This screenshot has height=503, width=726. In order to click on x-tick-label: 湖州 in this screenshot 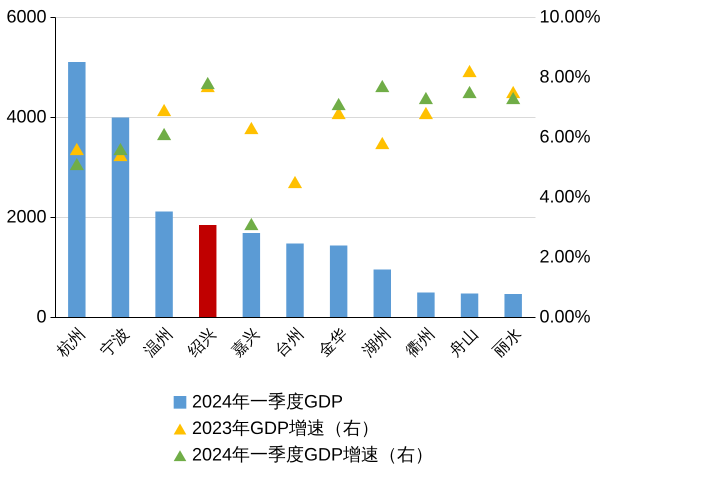, I will do `click(376, 342)`.